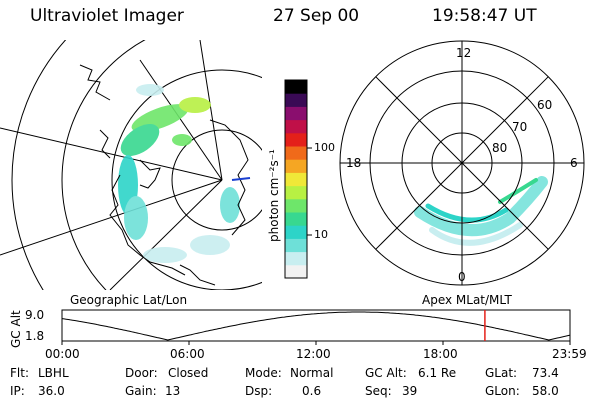 Image resolution: width=600 pixels, height=400 pixels. What do you see at coordinates (324, 147) in the screenshot?
I see `colorbar-label-100: 100` at bounding box center [324, 147].